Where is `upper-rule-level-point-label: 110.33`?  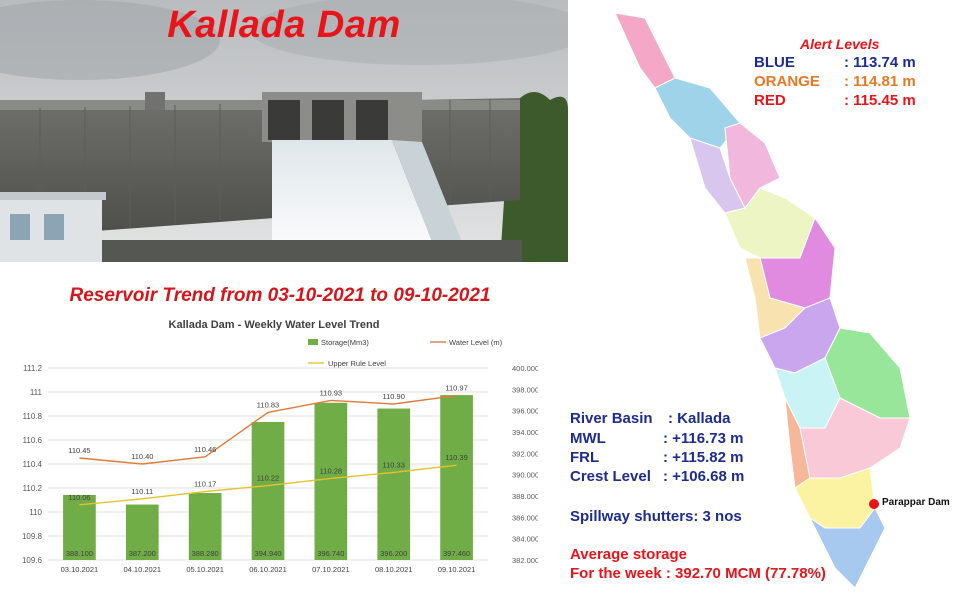
upper-rule-level-point-label: 110.33 is located at coordinates (394, 464).